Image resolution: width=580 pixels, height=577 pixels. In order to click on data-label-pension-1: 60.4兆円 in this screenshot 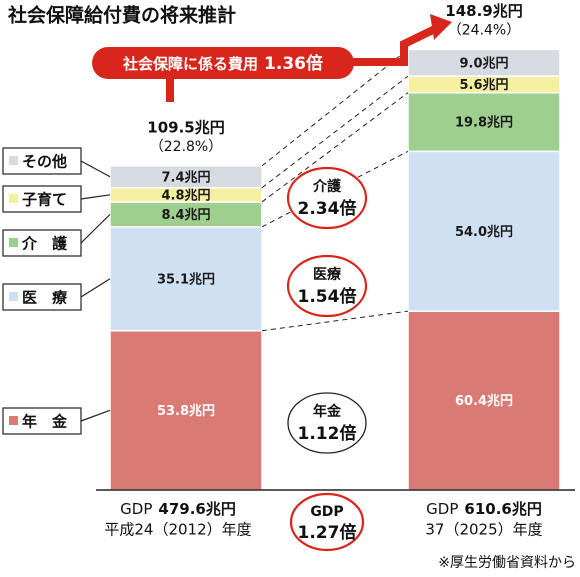, I will do `click(484, 401)`.